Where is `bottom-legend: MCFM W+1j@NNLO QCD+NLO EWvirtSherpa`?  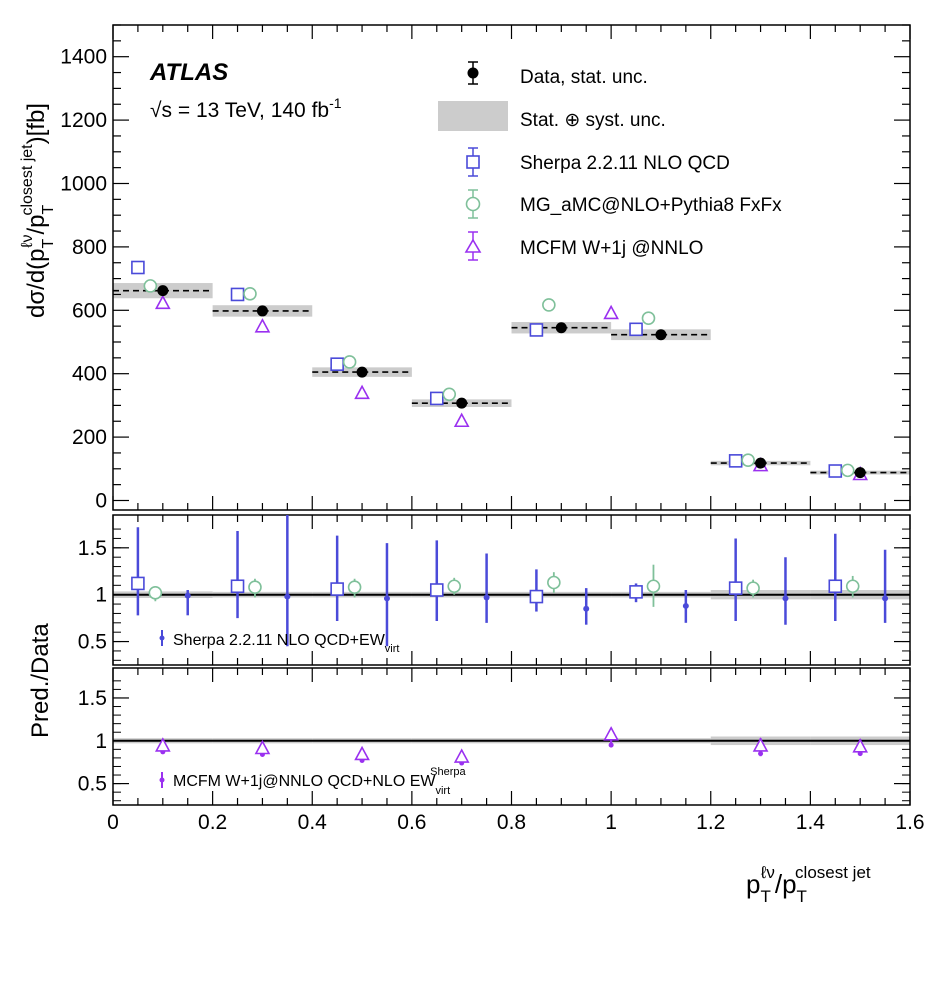 bottom-legend: MCFM W+1j@NNLO QCD+NLO EWvirtSherpa is located at coordinates (313, 781).